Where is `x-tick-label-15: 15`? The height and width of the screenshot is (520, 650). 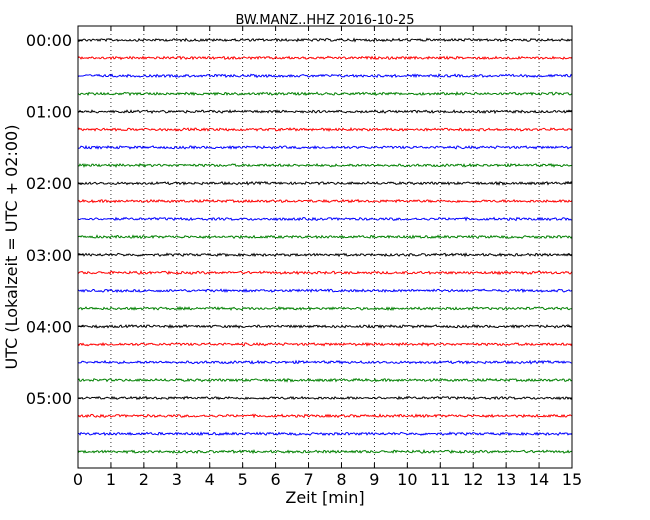 x-tick-label-15: 15 is located at coordinates (572, 479).